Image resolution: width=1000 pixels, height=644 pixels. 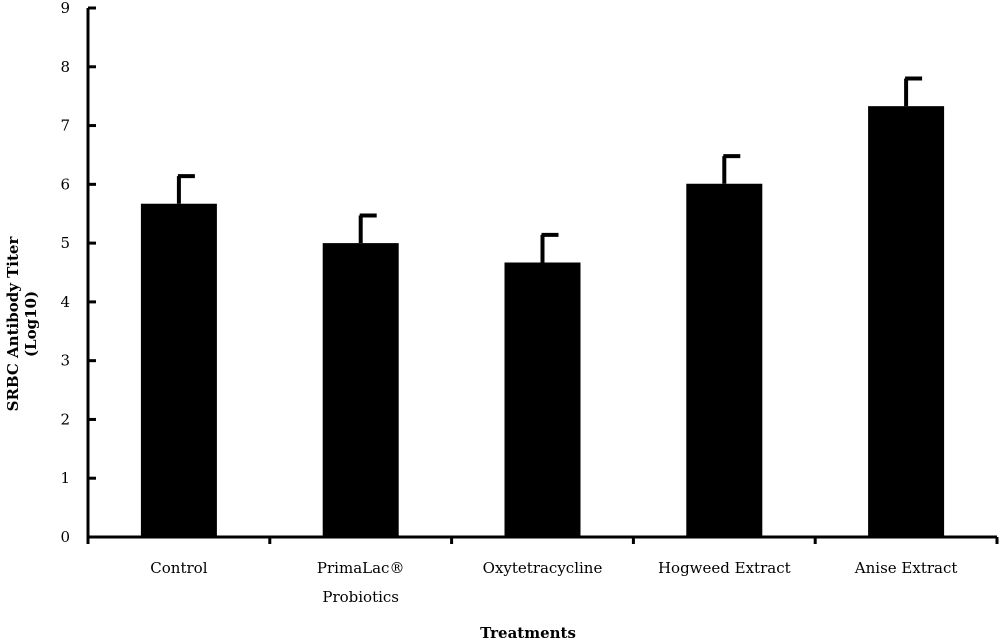 I want to click on y-axis-title-line: SRBC Antibody Titer, so click(x=13, y=324).